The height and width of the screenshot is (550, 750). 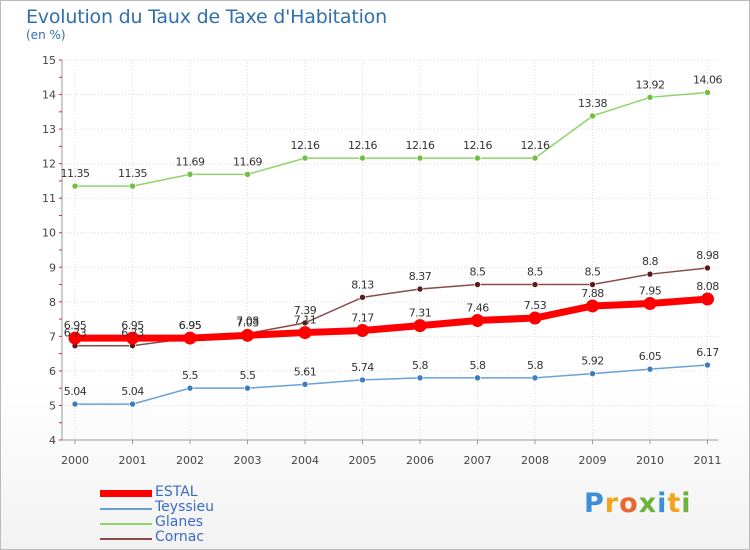 I want to click on legend-label: ESTAL, so click(x=176, y=492).